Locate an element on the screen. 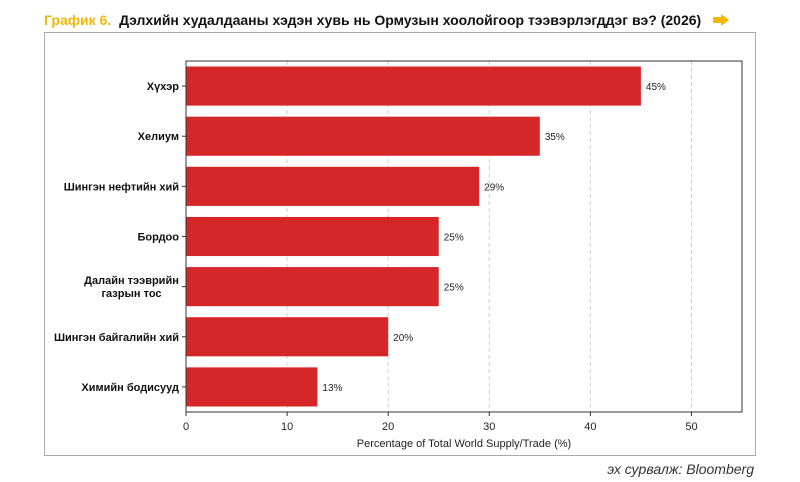 The image size is (800, 482). x-tick-label: 40 is located at coordinates (590, 427).